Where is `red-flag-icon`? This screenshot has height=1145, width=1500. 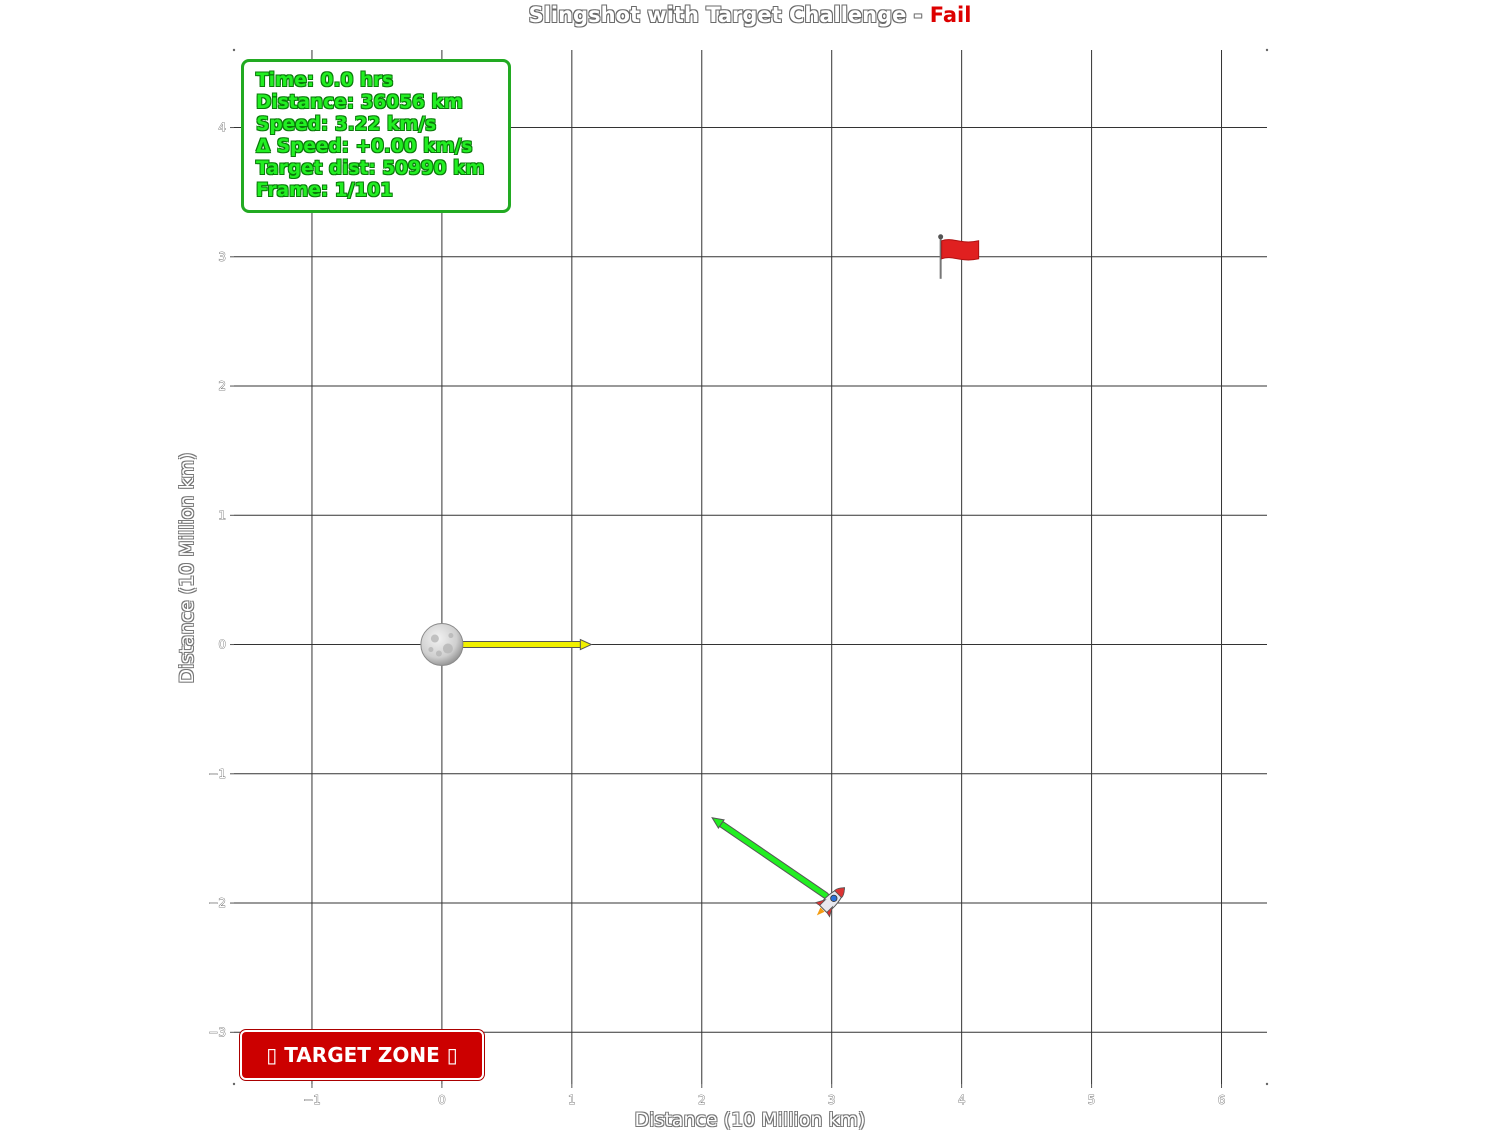
red-flag-icon is located at coordinates (959, 256).